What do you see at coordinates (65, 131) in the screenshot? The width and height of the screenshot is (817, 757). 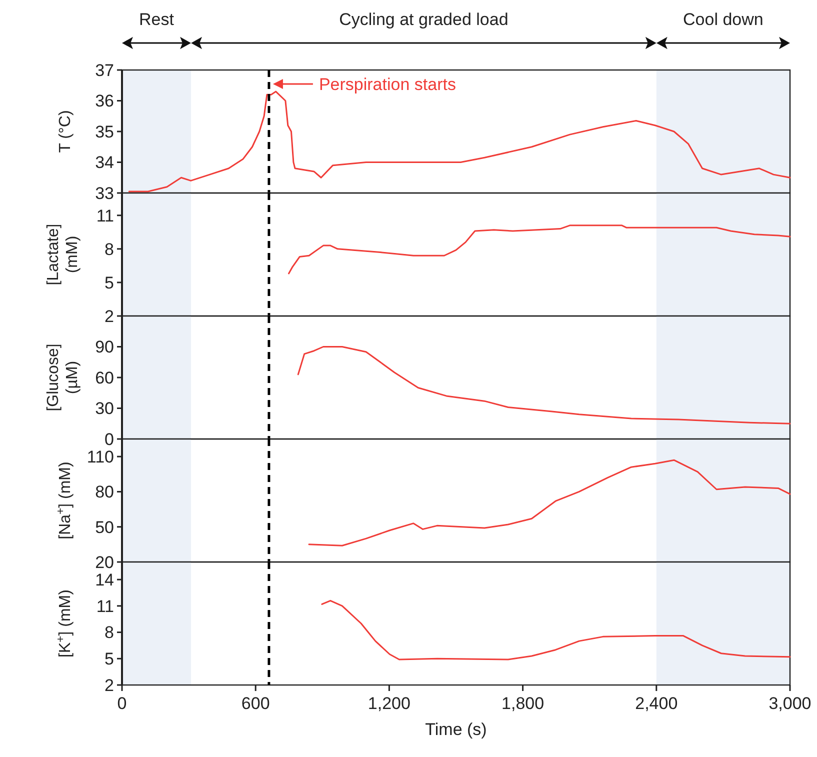 I see `y-axis-title: T (°C)` at bounding box center [65, 131].